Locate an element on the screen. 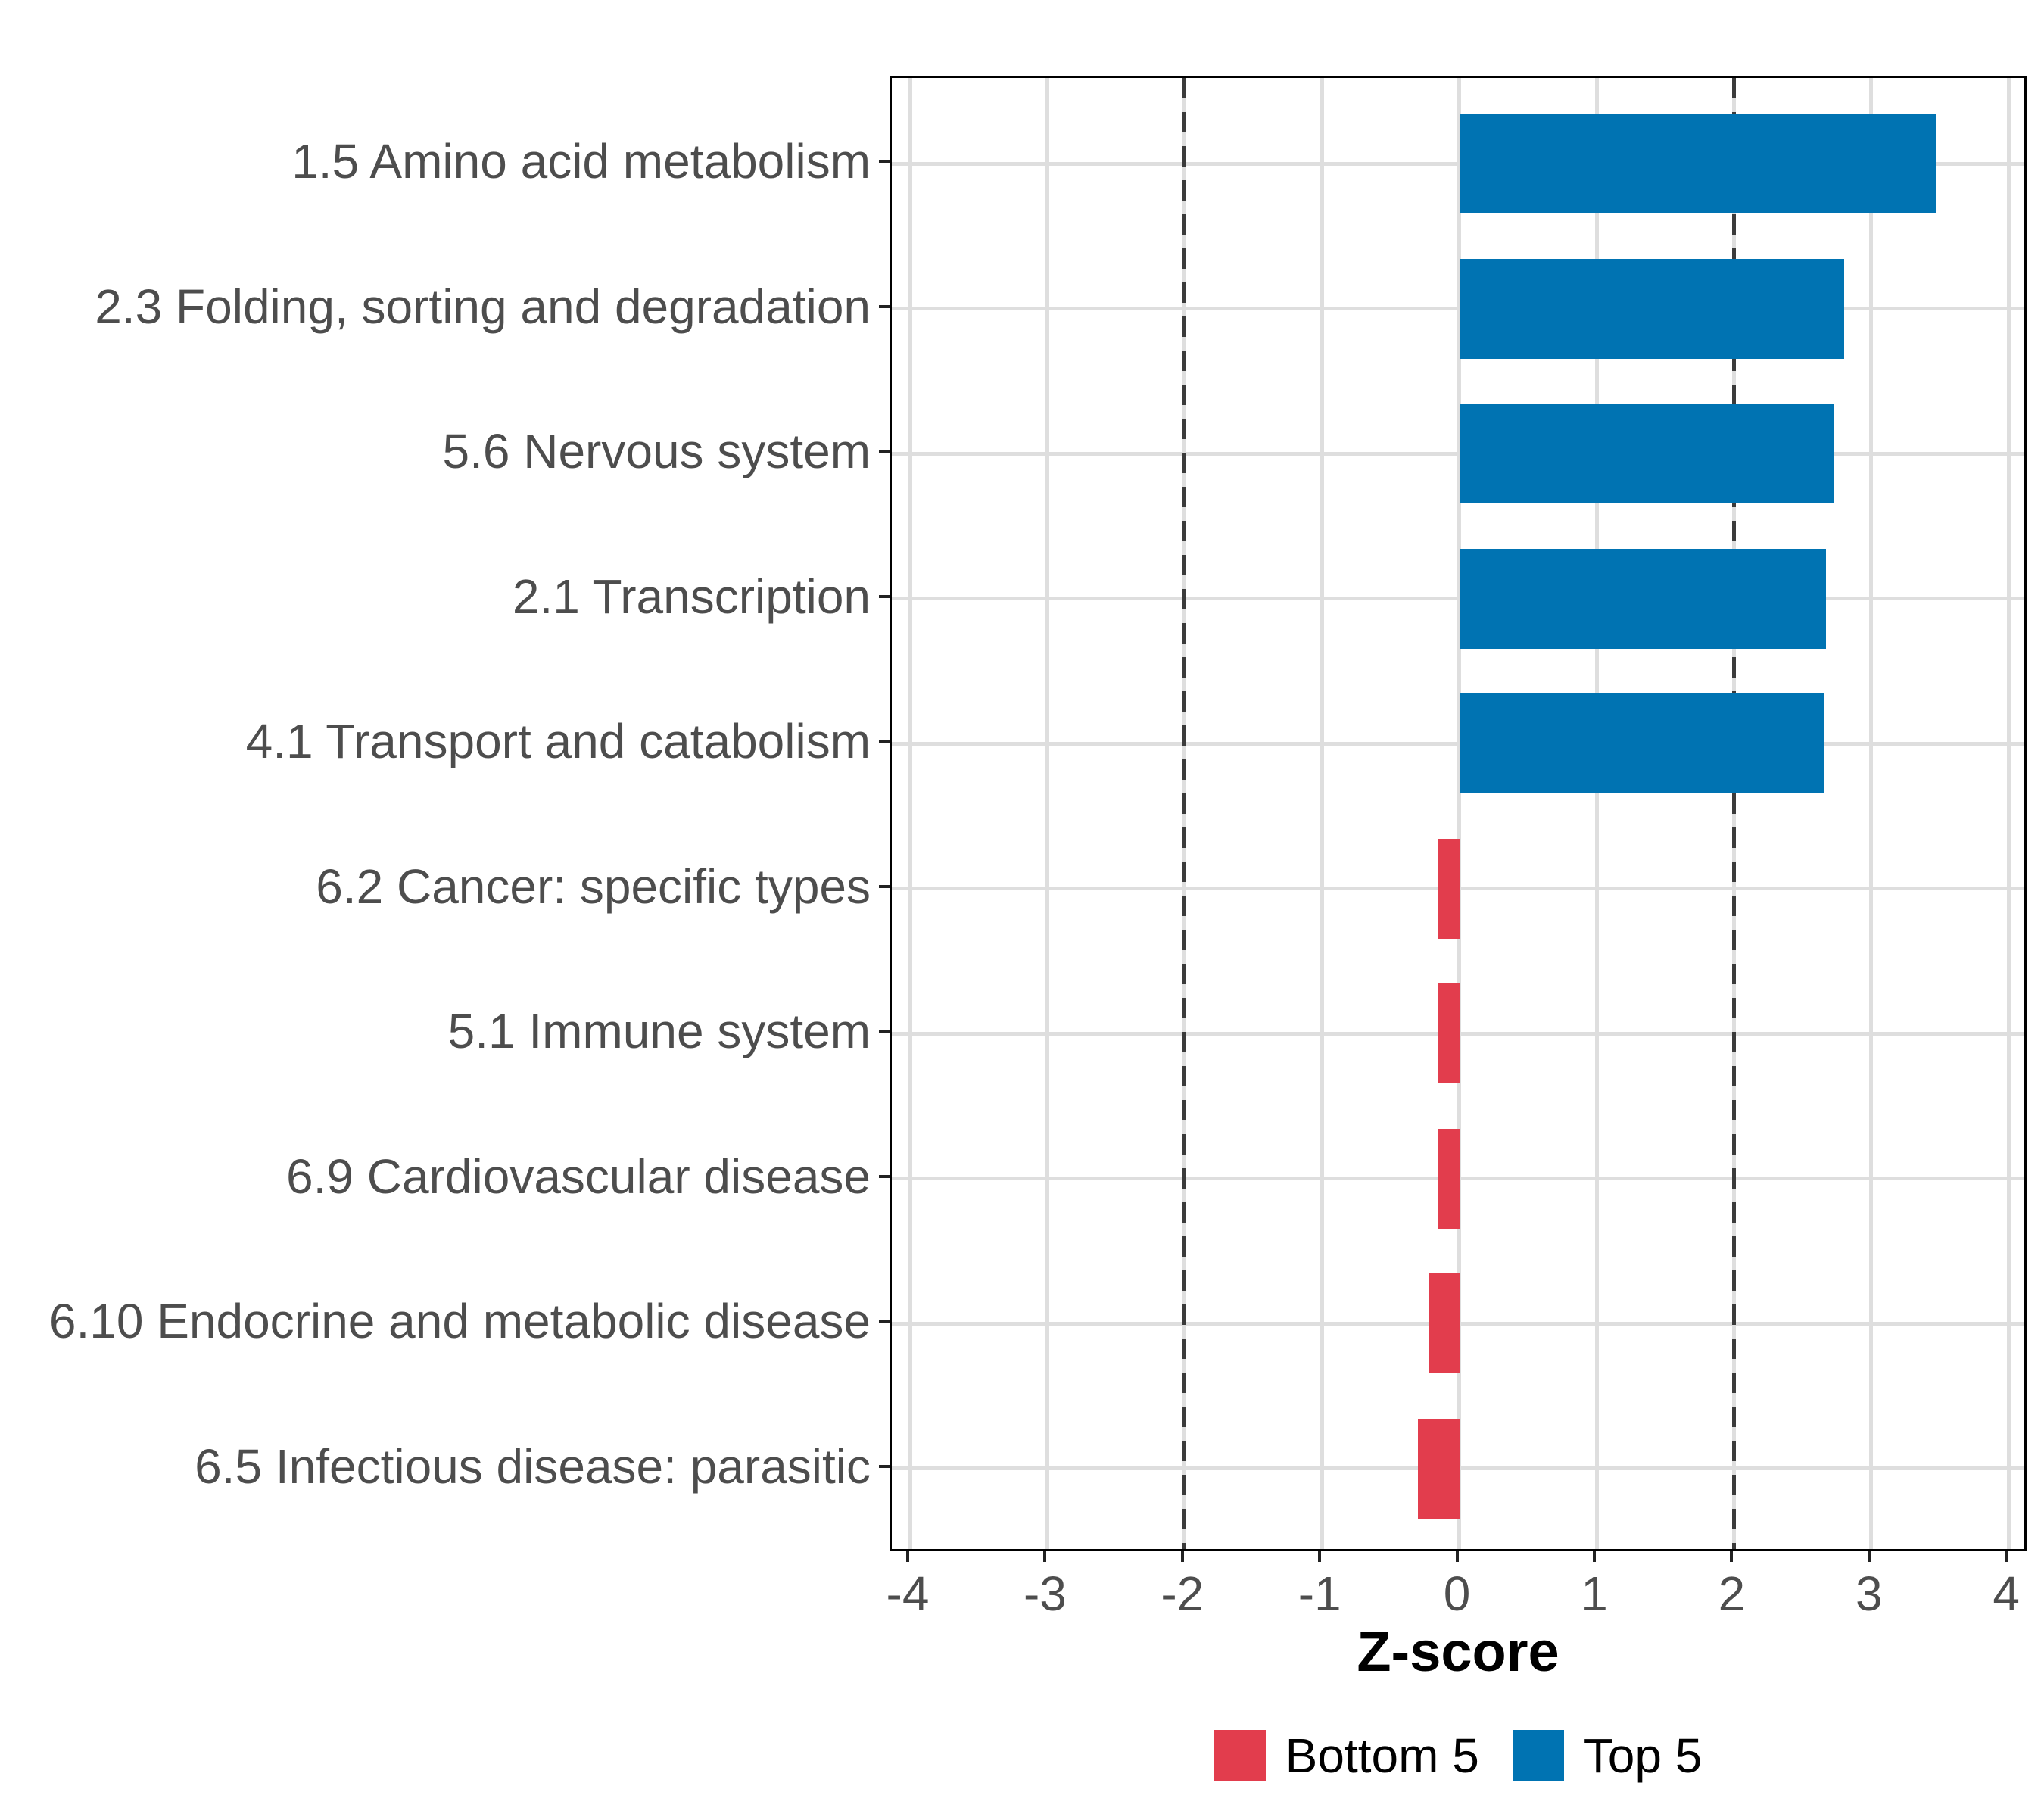  category-label: 6.5 Infectious disease: parasitic is located at coordinates (533, 1466).